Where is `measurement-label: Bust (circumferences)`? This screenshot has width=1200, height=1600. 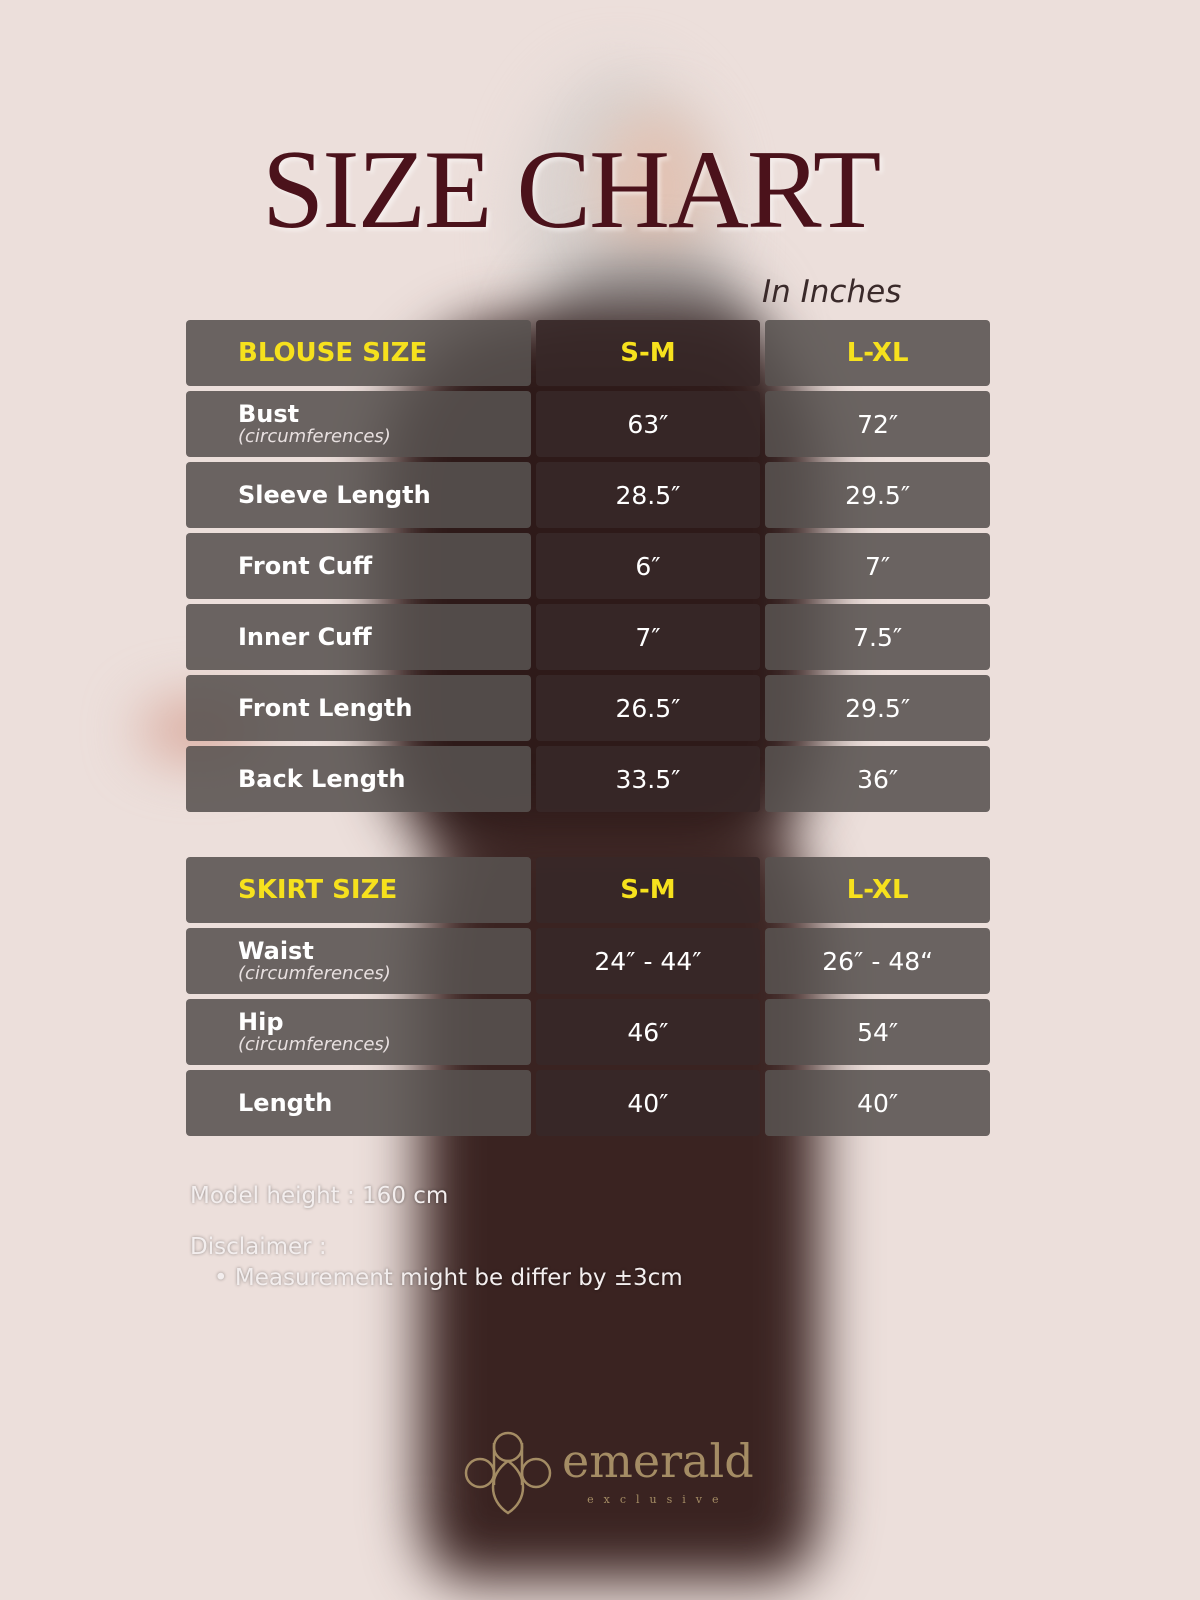 measurement-label: Bust (circumferences) is located at coordinates (358, 424).